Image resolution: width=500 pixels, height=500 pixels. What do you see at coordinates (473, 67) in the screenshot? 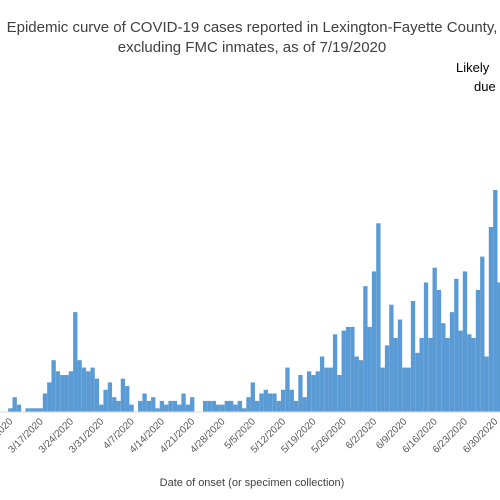
I see `annotation: Likely` at bounding box center [473, 67].